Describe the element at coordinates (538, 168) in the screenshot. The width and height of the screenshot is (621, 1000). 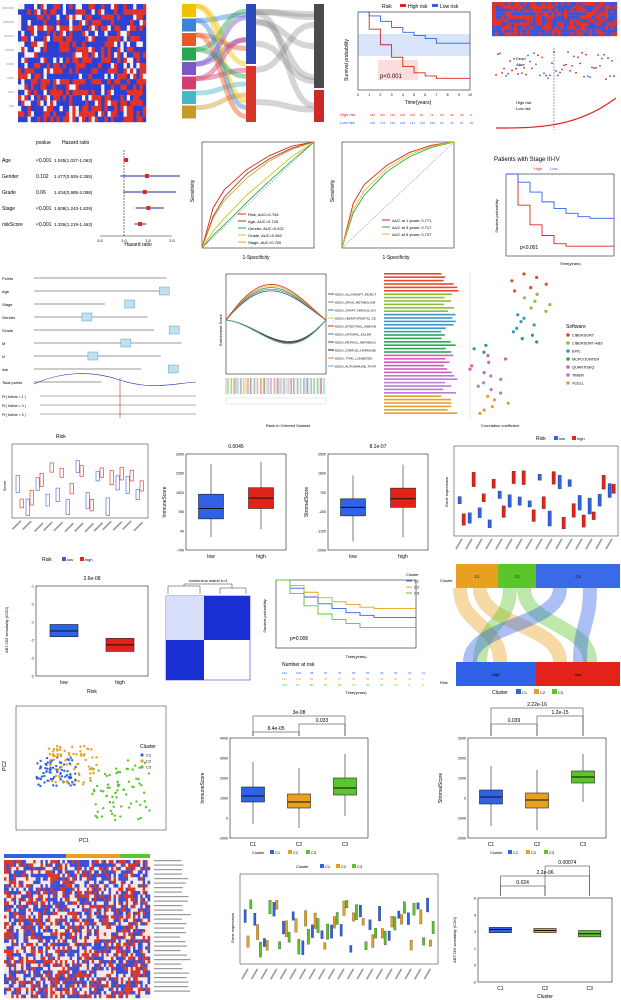
I see `km-stage-legend-high: High` at that location.